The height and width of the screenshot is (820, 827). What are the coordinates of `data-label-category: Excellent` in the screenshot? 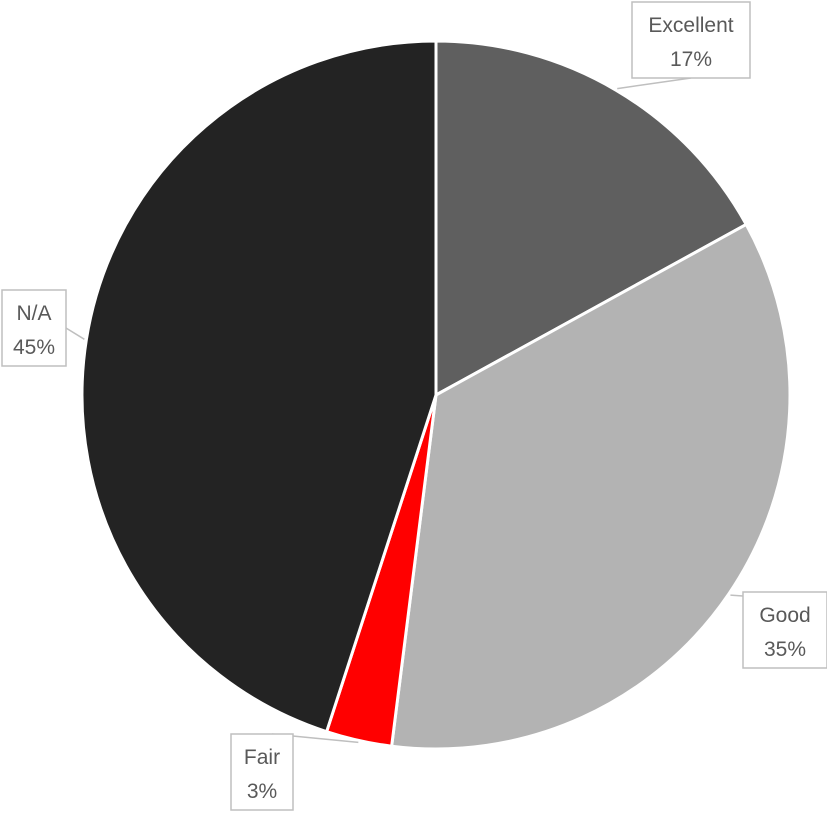 It's located at (690, 25).